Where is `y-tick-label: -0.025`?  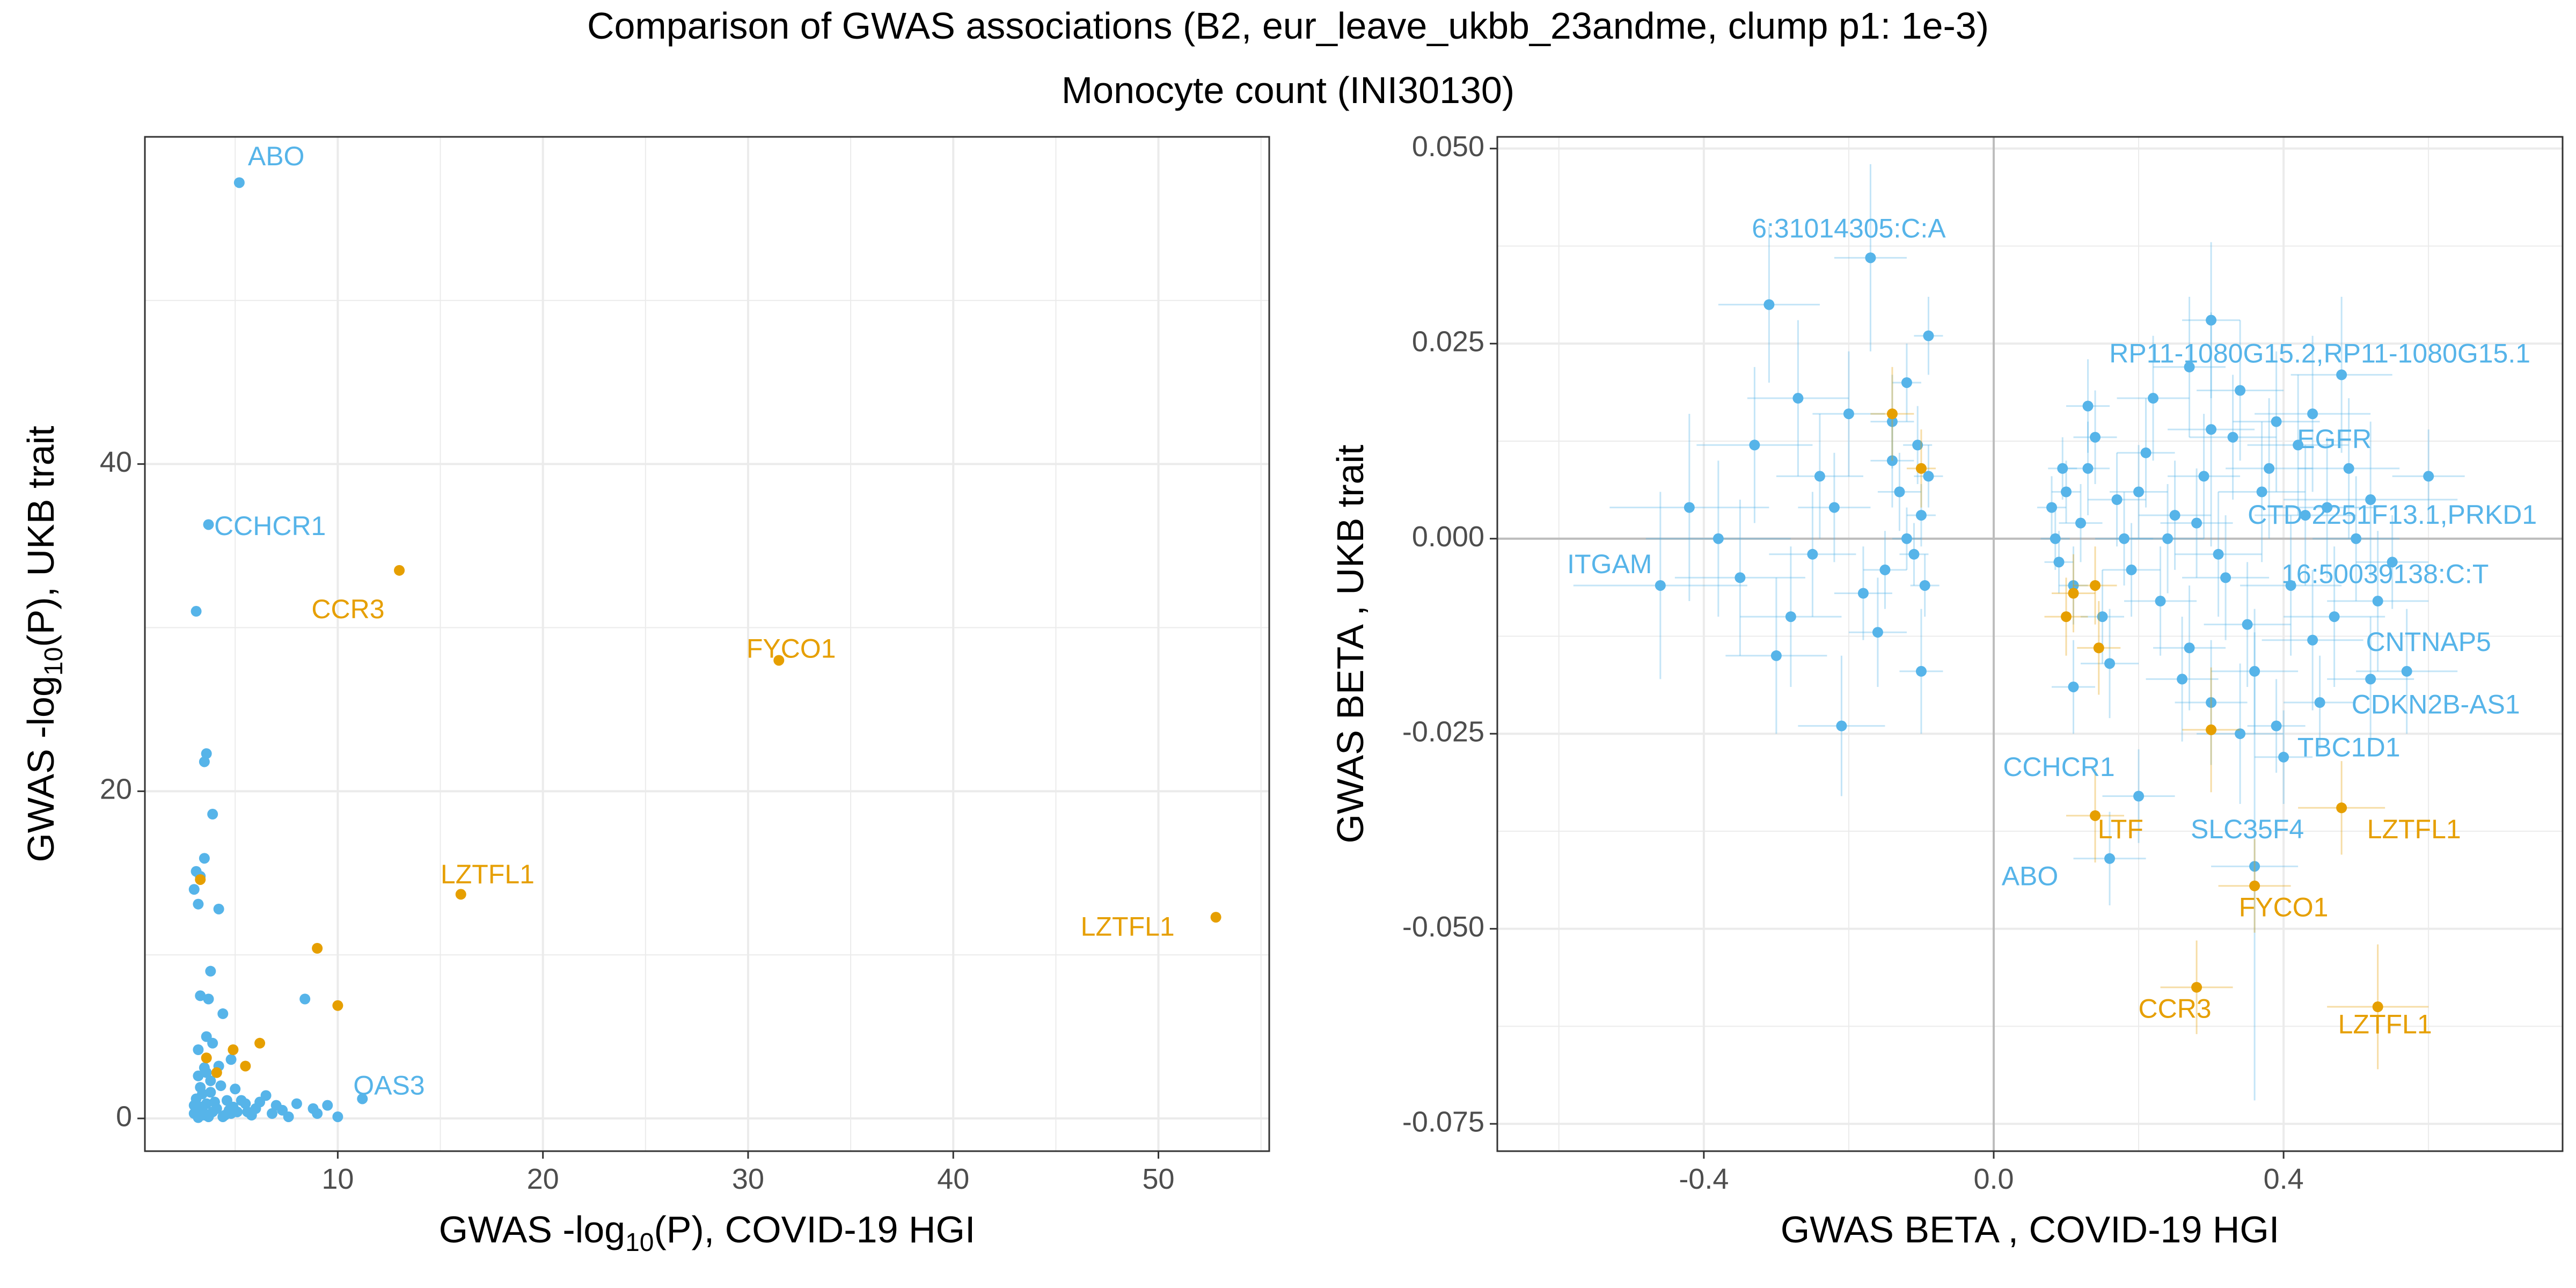
y-tick-label: -0.025 is located at coordinates (1443, 731).